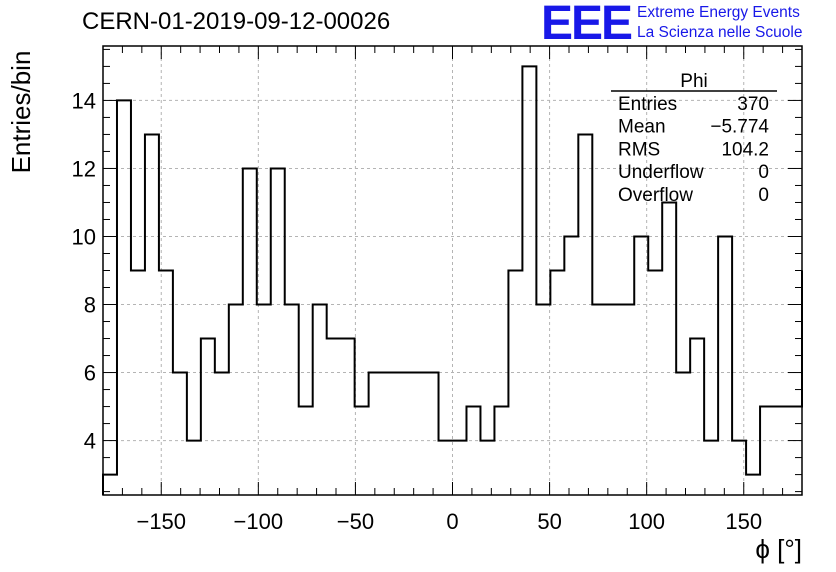  What do you see at coordinates (84, 168) in the screenshot?
I see `y-tick-label: 12` at bounding box center [84, 168].